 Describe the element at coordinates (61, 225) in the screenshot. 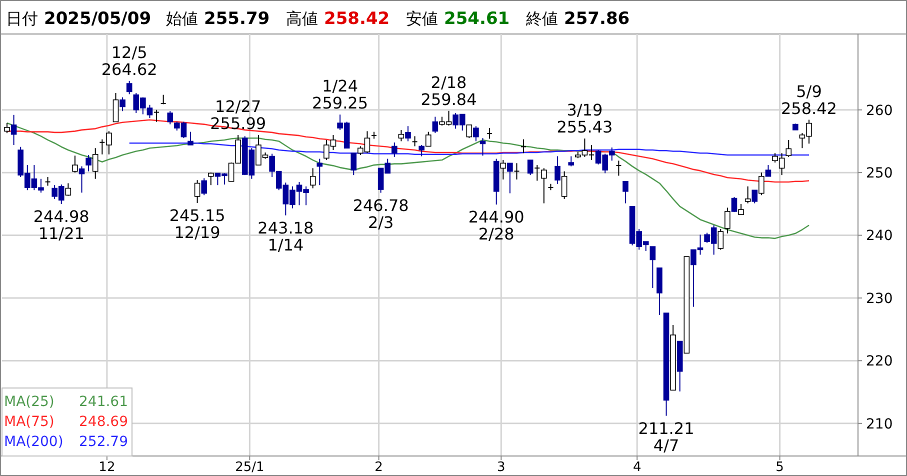

I see `annotation: 244.98 11/21` at that location.